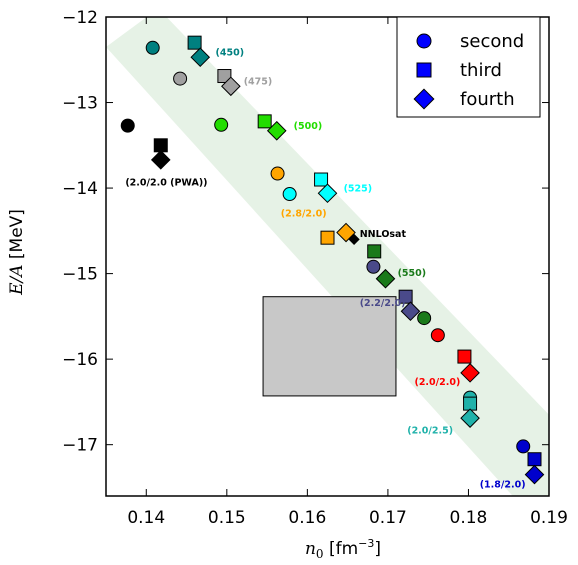 The width and height of the screenshot is (578, 565). What do you see at coordinates (80, 446) in the screenshot?
I see `y-tick-label: −17` at bounding box center [80, 446].